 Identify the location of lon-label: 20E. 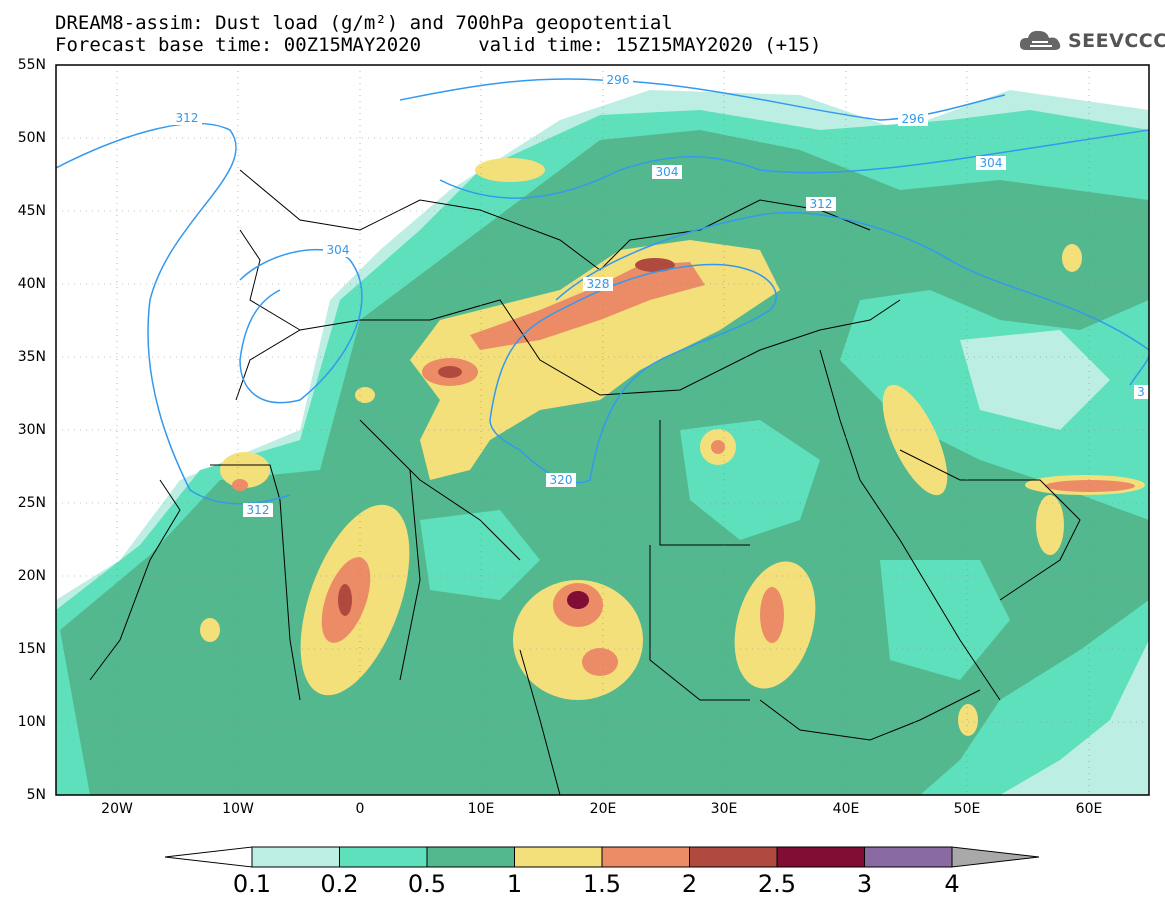
(603, 809).